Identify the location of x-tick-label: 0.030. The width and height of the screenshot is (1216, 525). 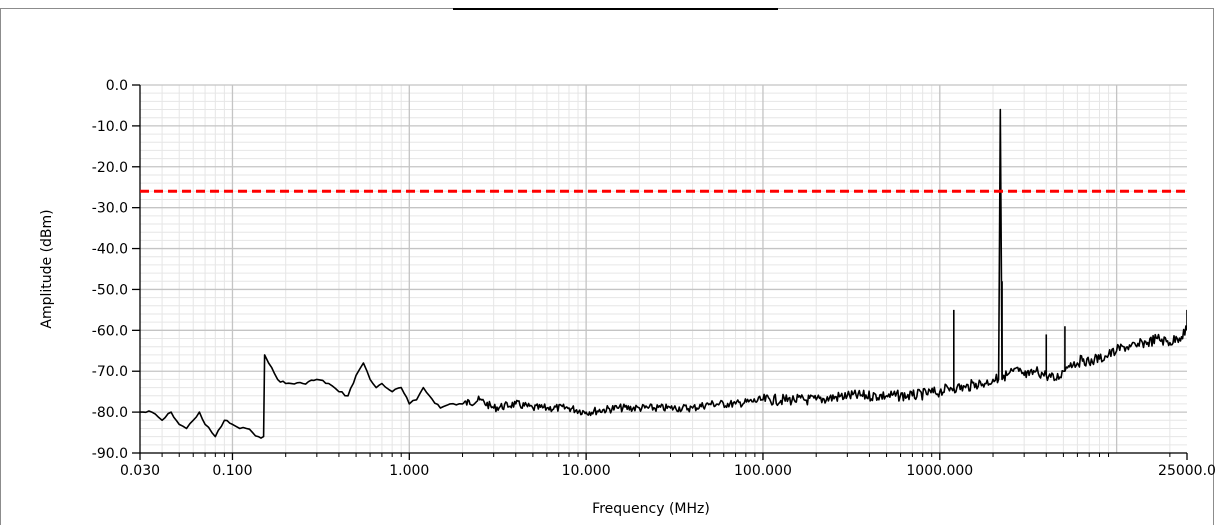
(140, 471).